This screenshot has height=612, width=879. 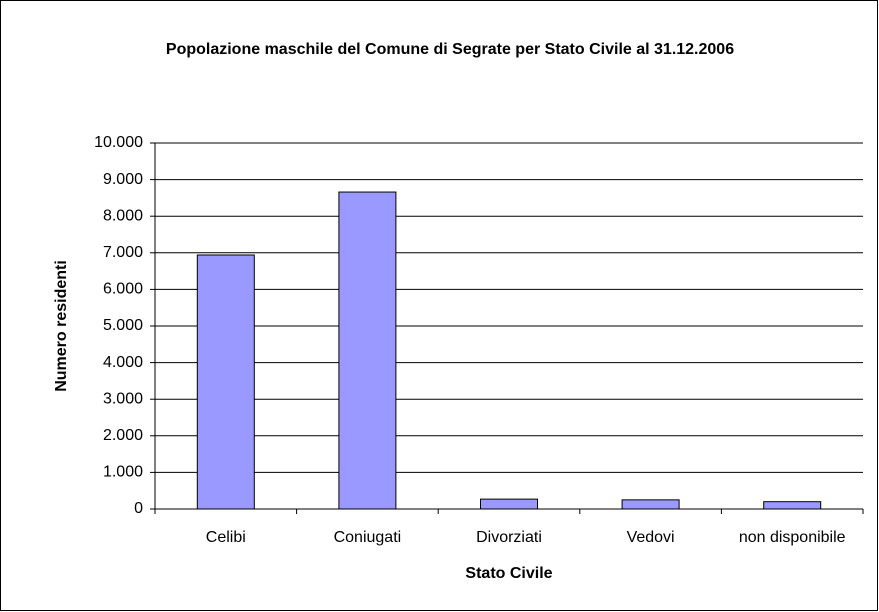 What do you see at coordinates (123, 252) in the screenshot?
I see `y-tick-label: 7.000` at bounding box center [123, 252].